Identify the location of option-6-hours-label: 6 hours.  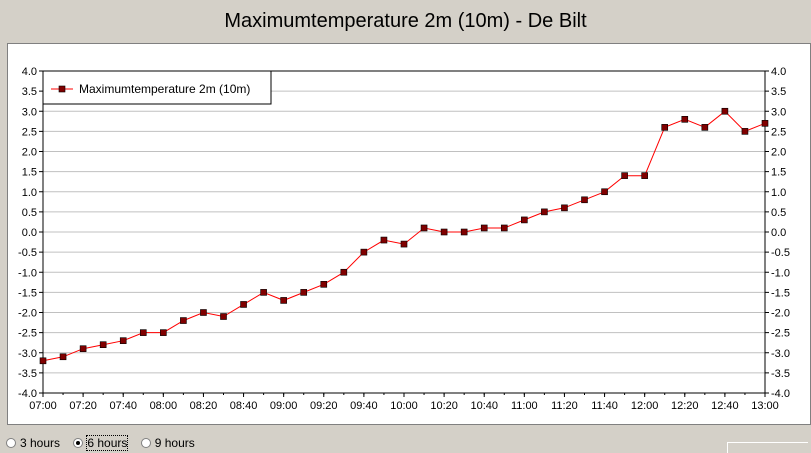
(107, 442).